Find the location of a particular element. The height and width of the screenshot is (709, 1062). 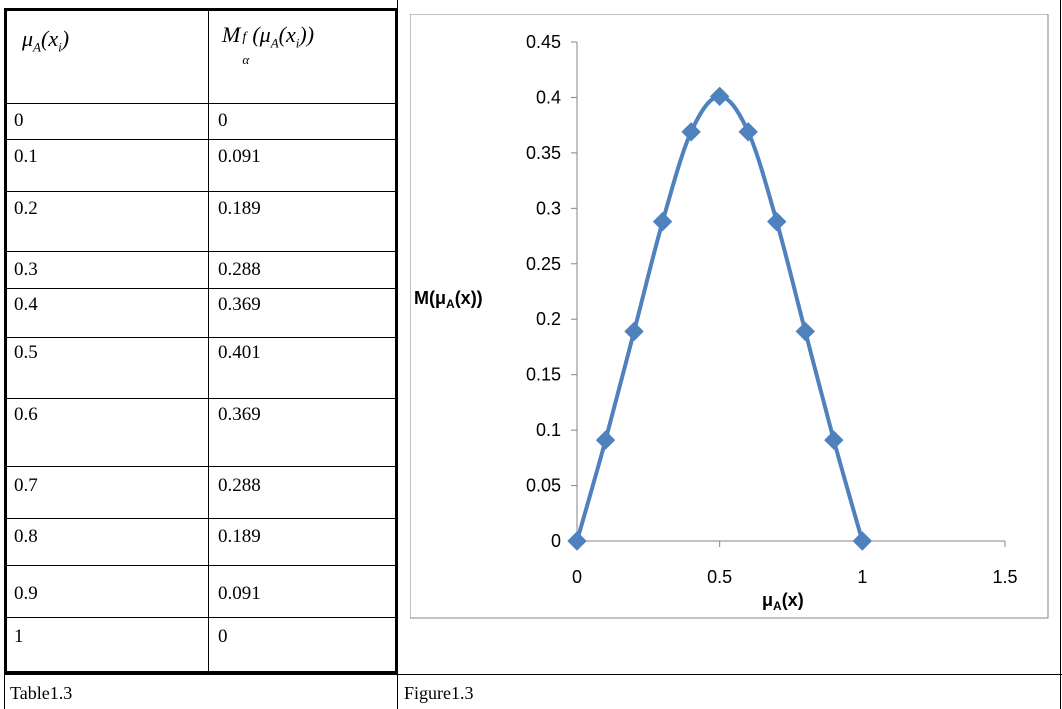

table-cell-x: 0 is located at coordinates (19, 120).